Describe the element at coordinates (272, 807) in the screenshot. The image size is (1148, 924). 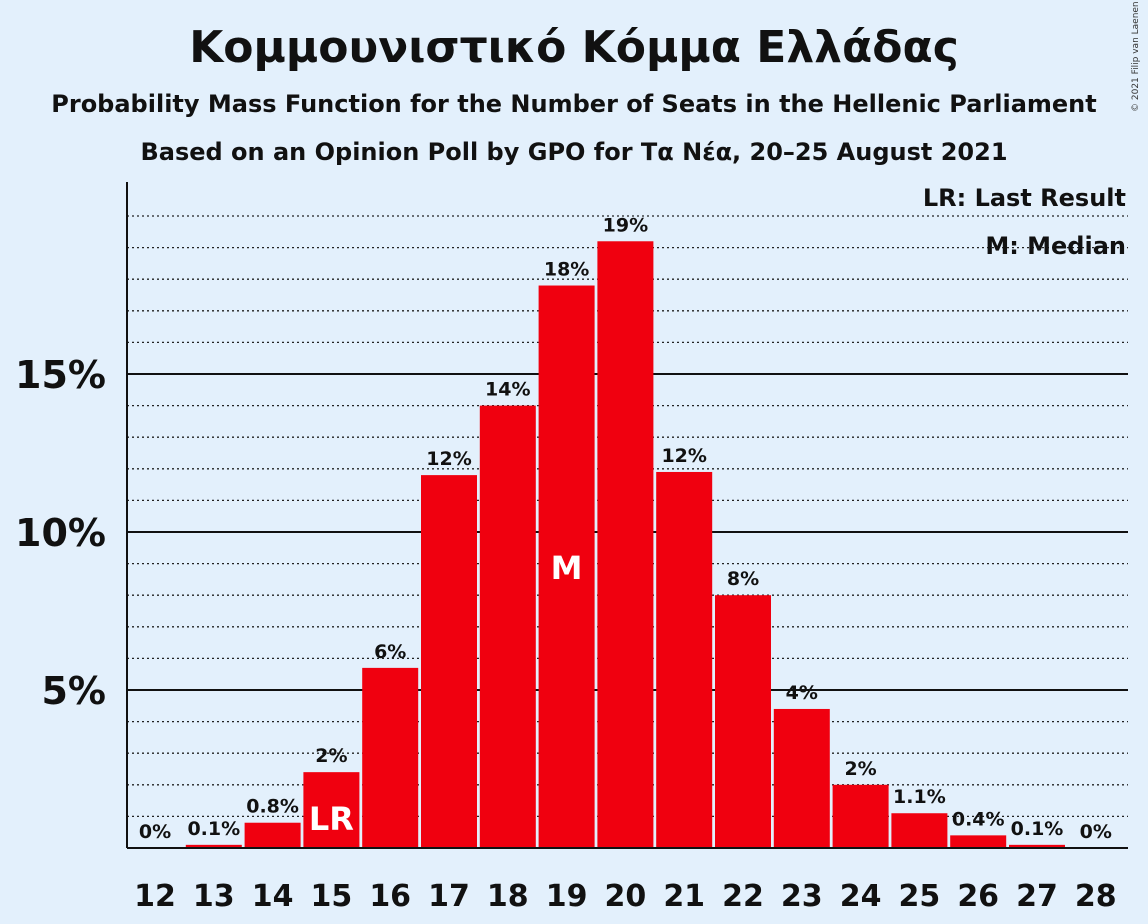
I see `data-label: 0.8%` at that location.